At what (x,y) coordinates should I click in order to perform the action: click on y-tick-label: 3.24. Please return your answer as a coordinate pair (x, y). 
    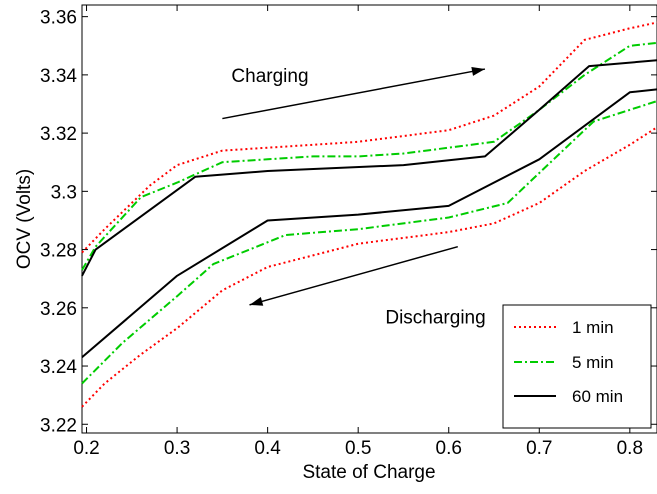
    Looking at the image, I should click on (58, 367).